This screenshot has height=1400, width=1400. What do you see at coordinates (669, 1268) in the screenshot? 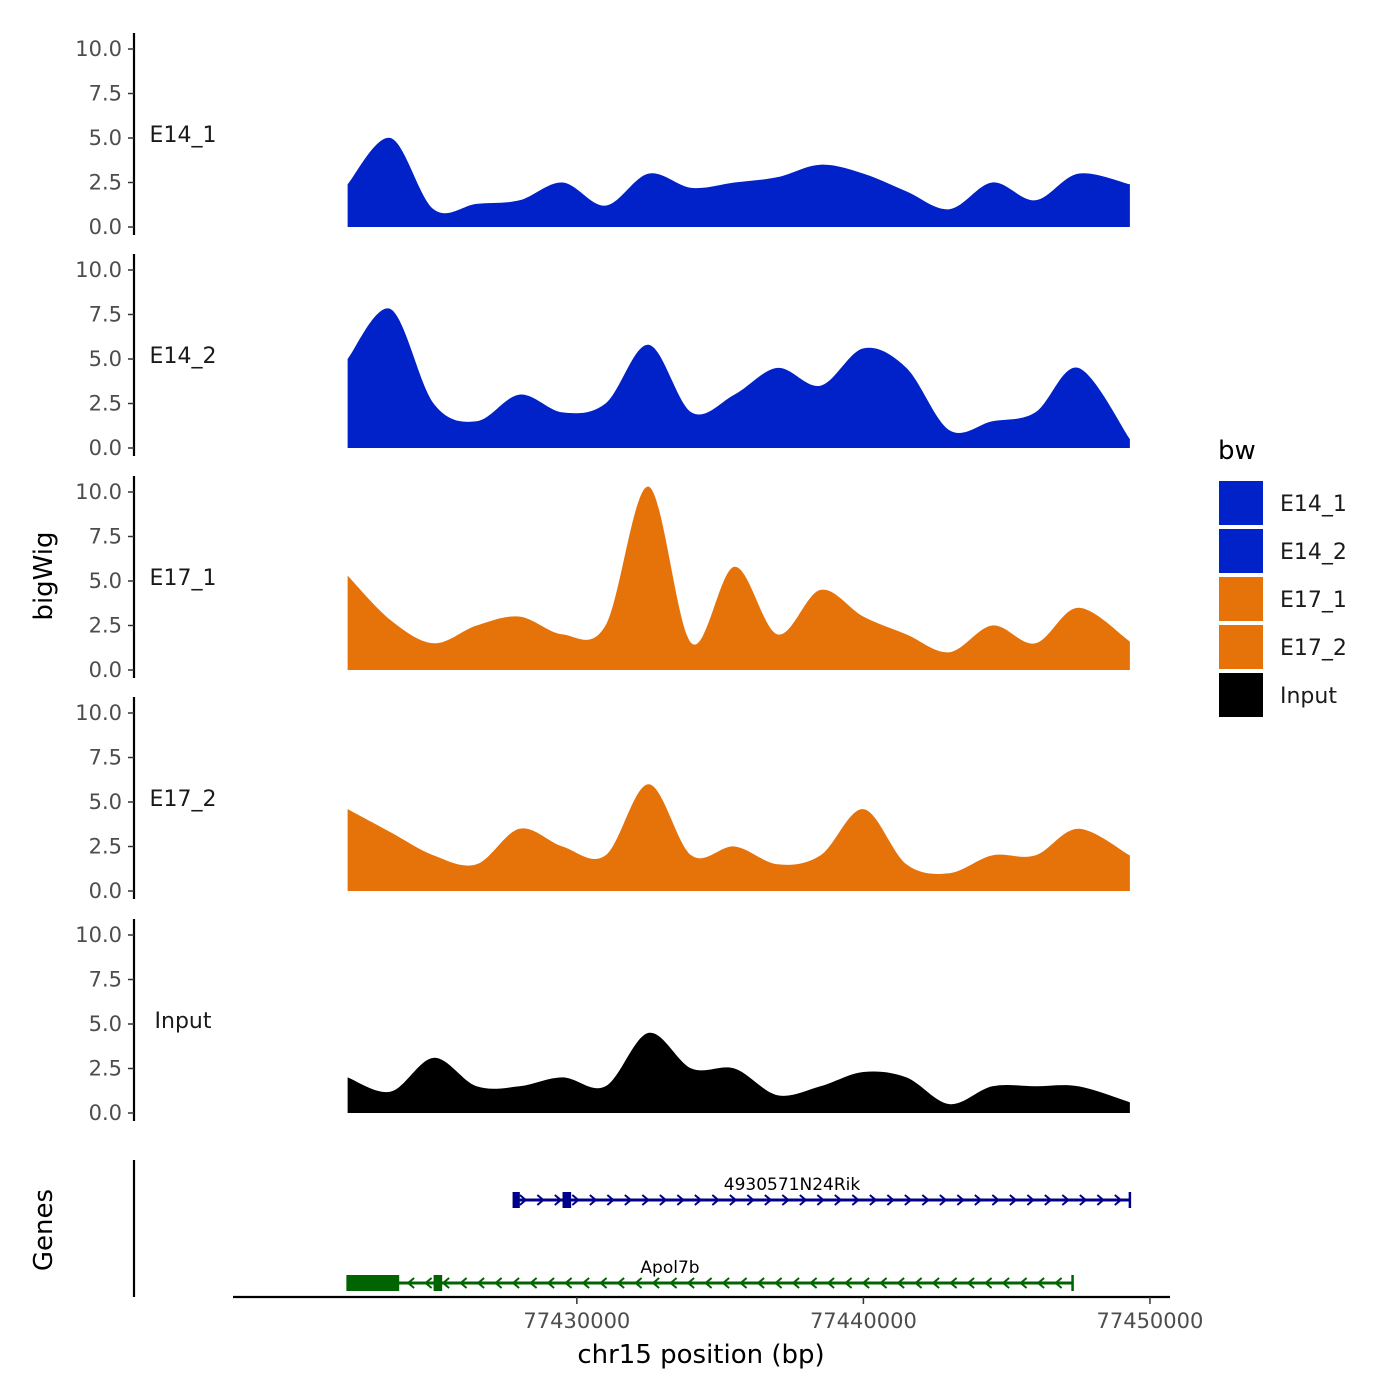
I see `gene-label-Apol7b: Apol7b` at bounding box center [669, 1268].